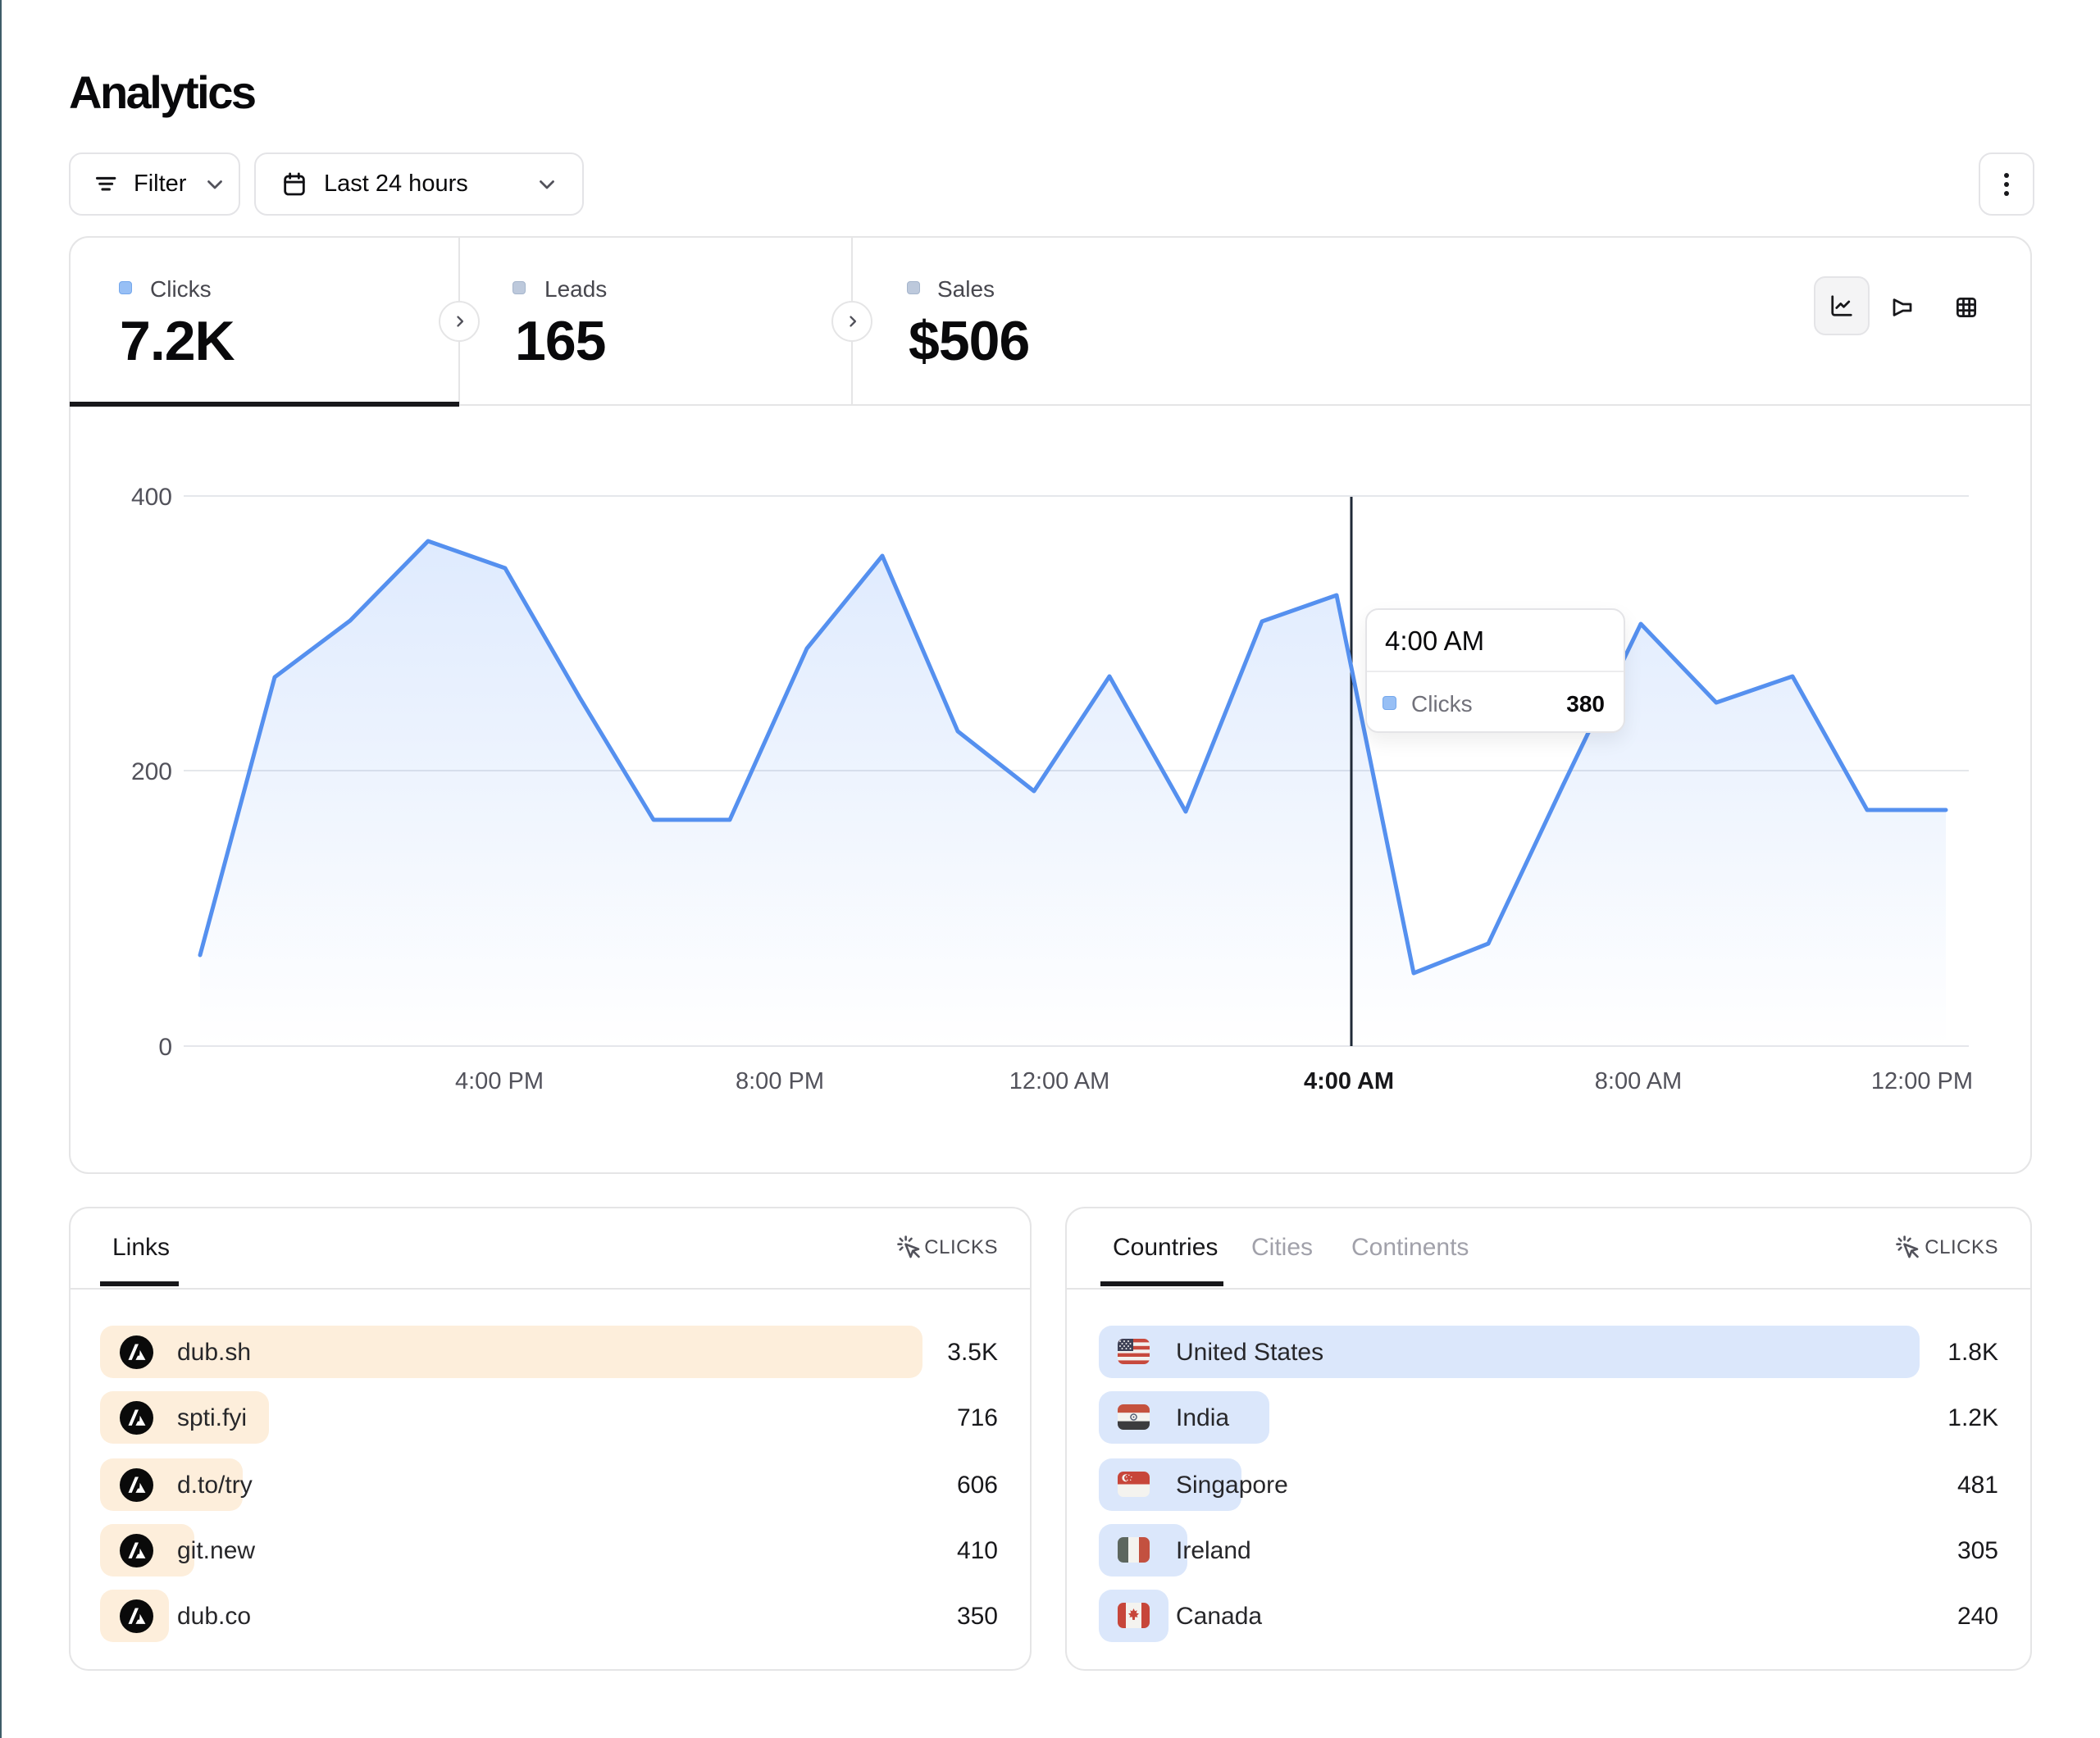 This screenshot has height=1738, width=2100. Describe the element at coordinates (151, 497) in the screenshot. I see `svg-text: 400` at that location.